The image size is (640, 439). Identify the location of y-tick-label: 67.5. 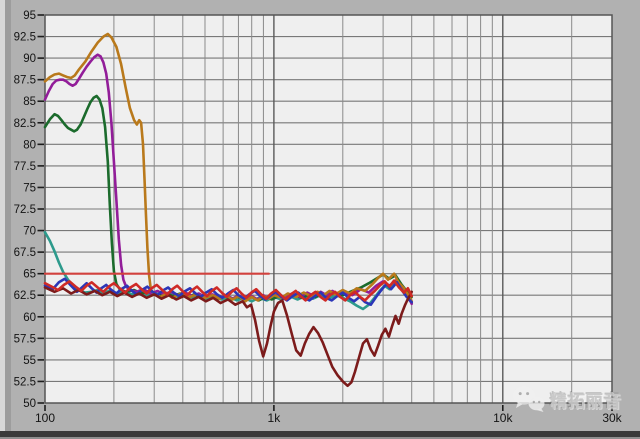
(25, 253).